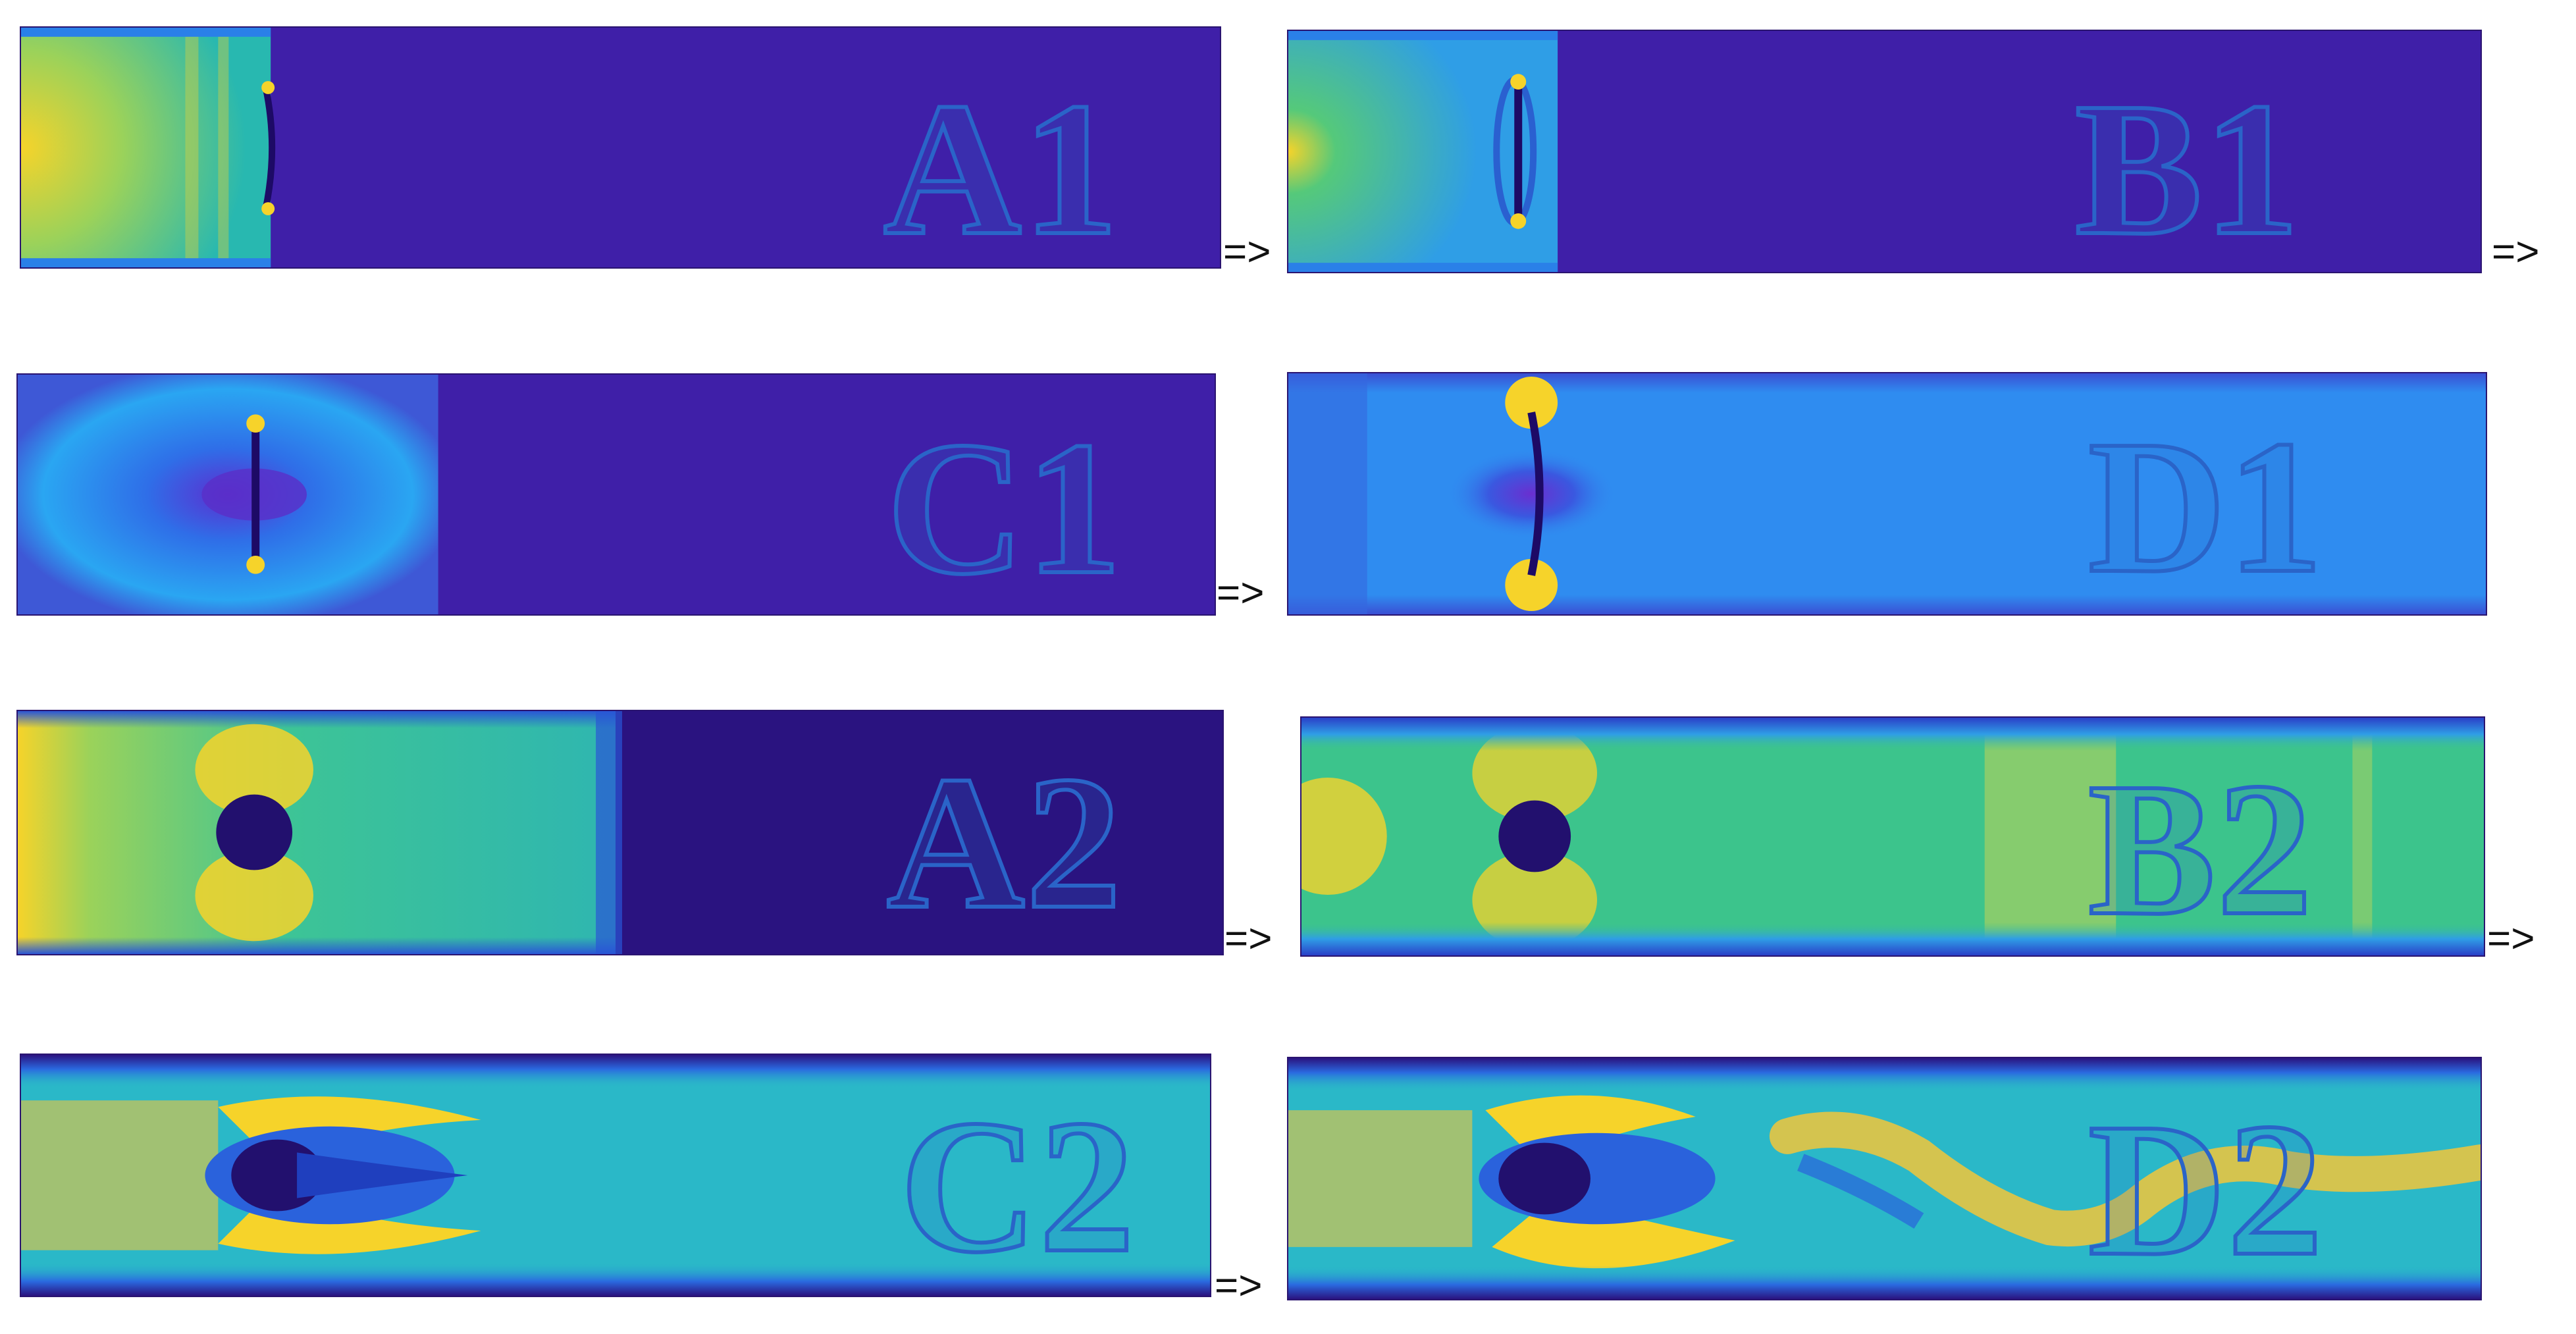  Describe the element at coordinates (2516, 252) in the screenshot. I see `arrow-b1-to-c1: =>` at that location.